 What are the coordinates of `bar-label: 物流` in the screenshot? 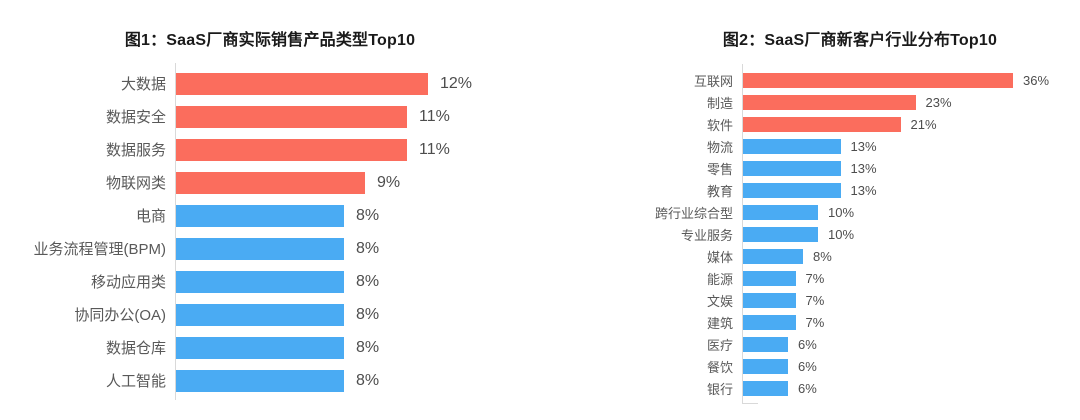 It's located at (719, 147).